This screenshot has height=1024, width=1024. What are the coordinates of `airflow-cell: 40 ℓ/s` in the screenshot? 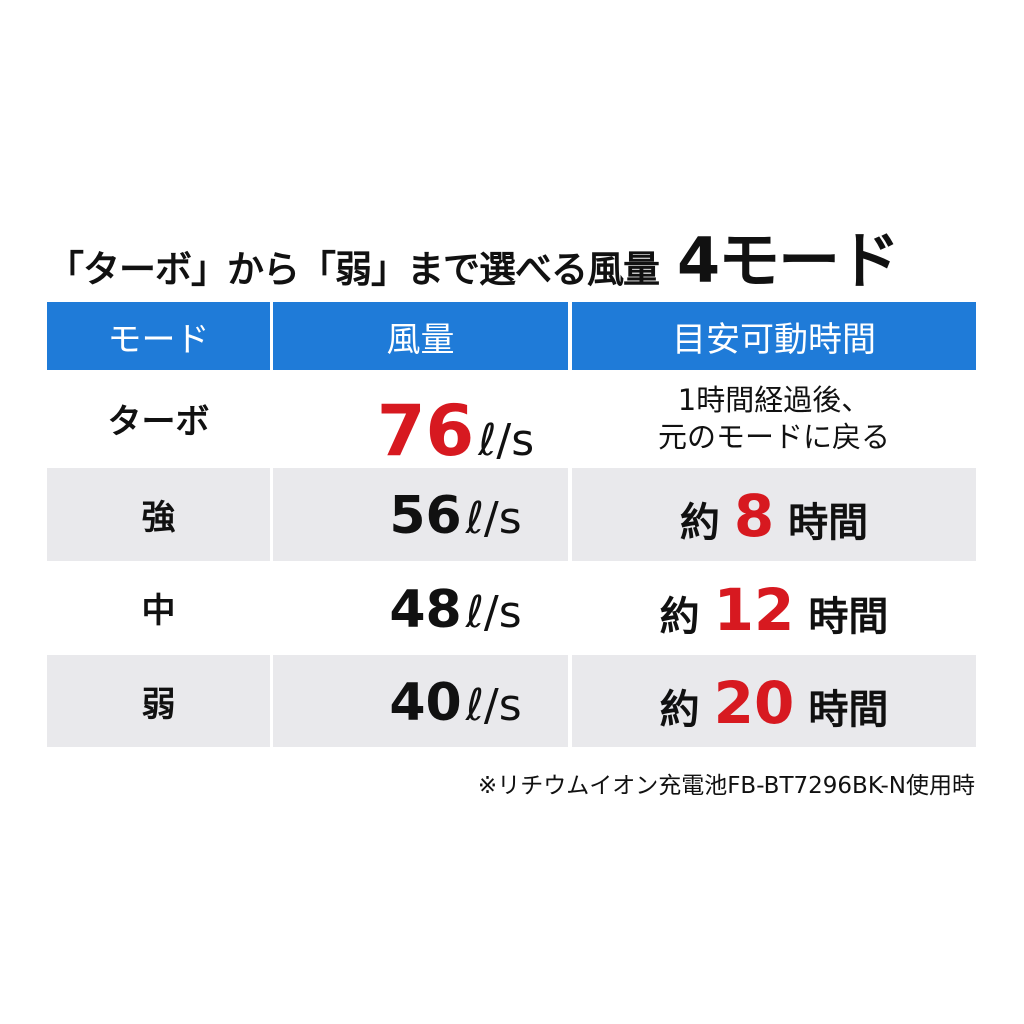 It's located at (420, 701).